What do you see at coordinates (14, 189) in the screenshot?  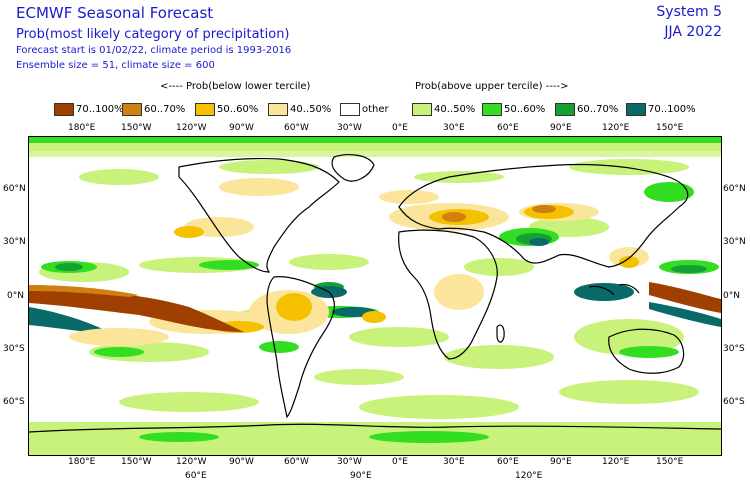 I see `lat-tick-left: 60°N` at bounding box center [14, 189].